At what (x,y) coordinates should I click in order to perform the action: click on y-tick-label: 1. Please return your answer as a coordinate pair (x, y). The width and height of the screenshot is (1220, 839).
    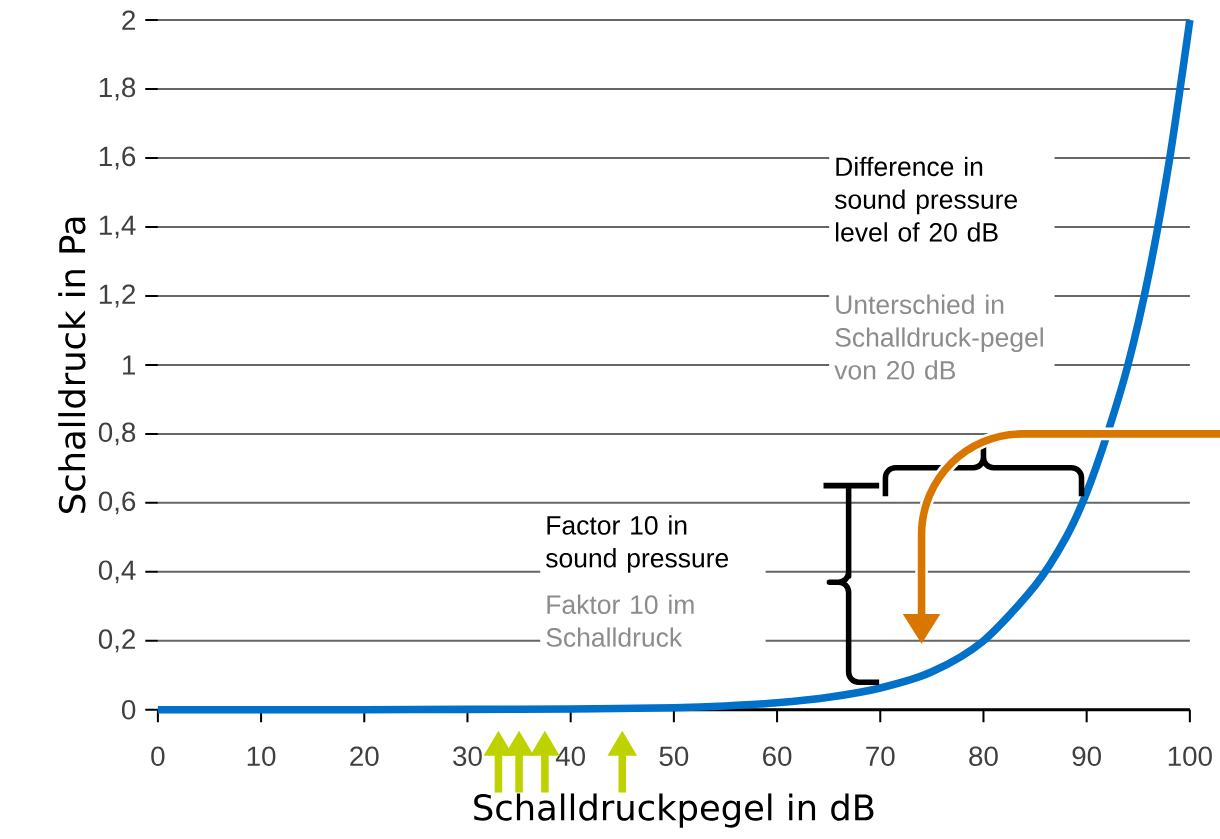
    Looking at the image, I should click on (129, 365).